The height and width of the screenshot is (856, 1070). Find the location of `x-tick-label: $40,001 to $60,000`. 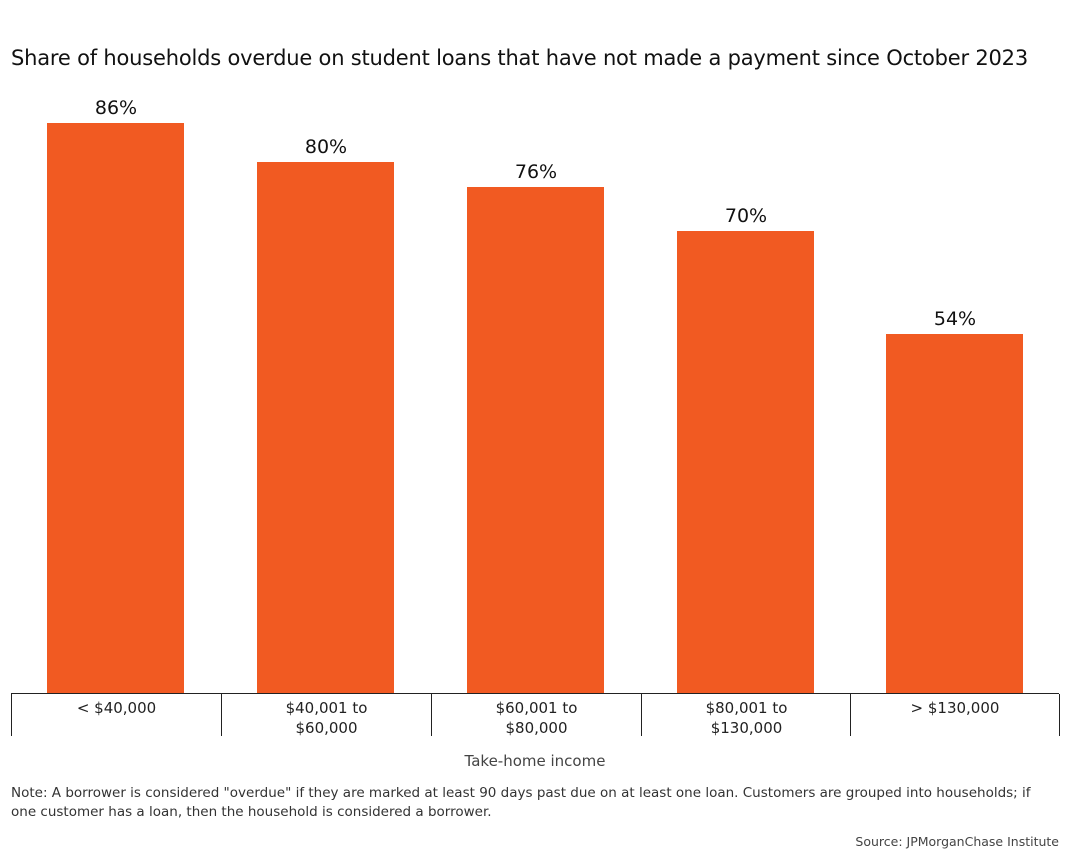

x-tick-label: $40,001 to $60,000 is located at coordinates (326, 715).